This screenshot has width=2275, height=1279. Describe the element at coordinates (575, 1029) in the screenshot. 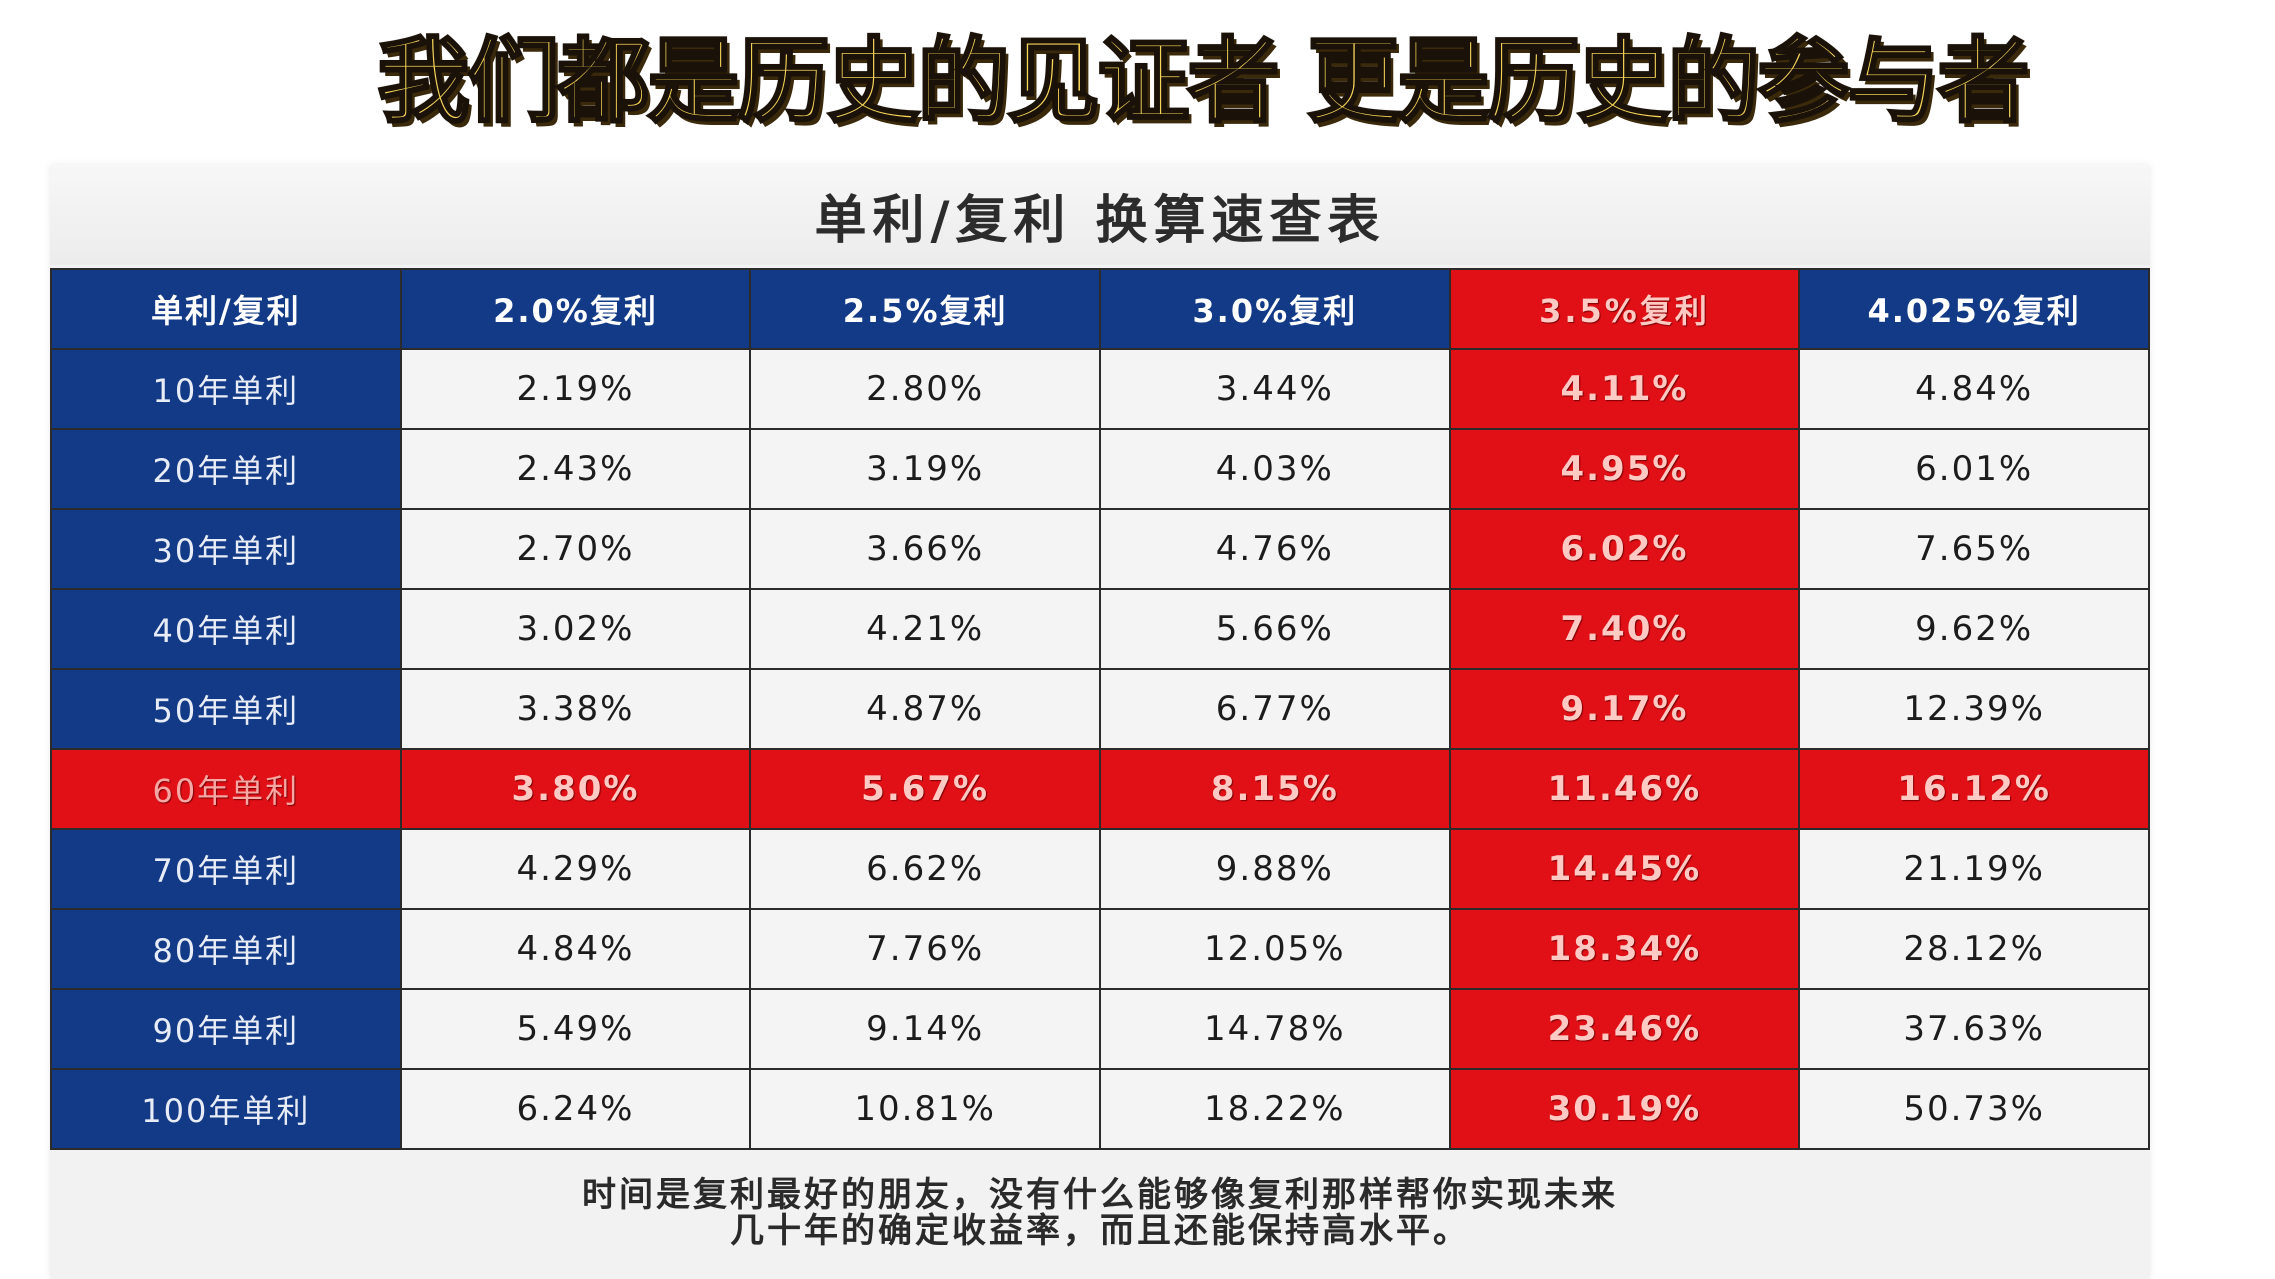

I see `table-cell: 5.49%` at that location.